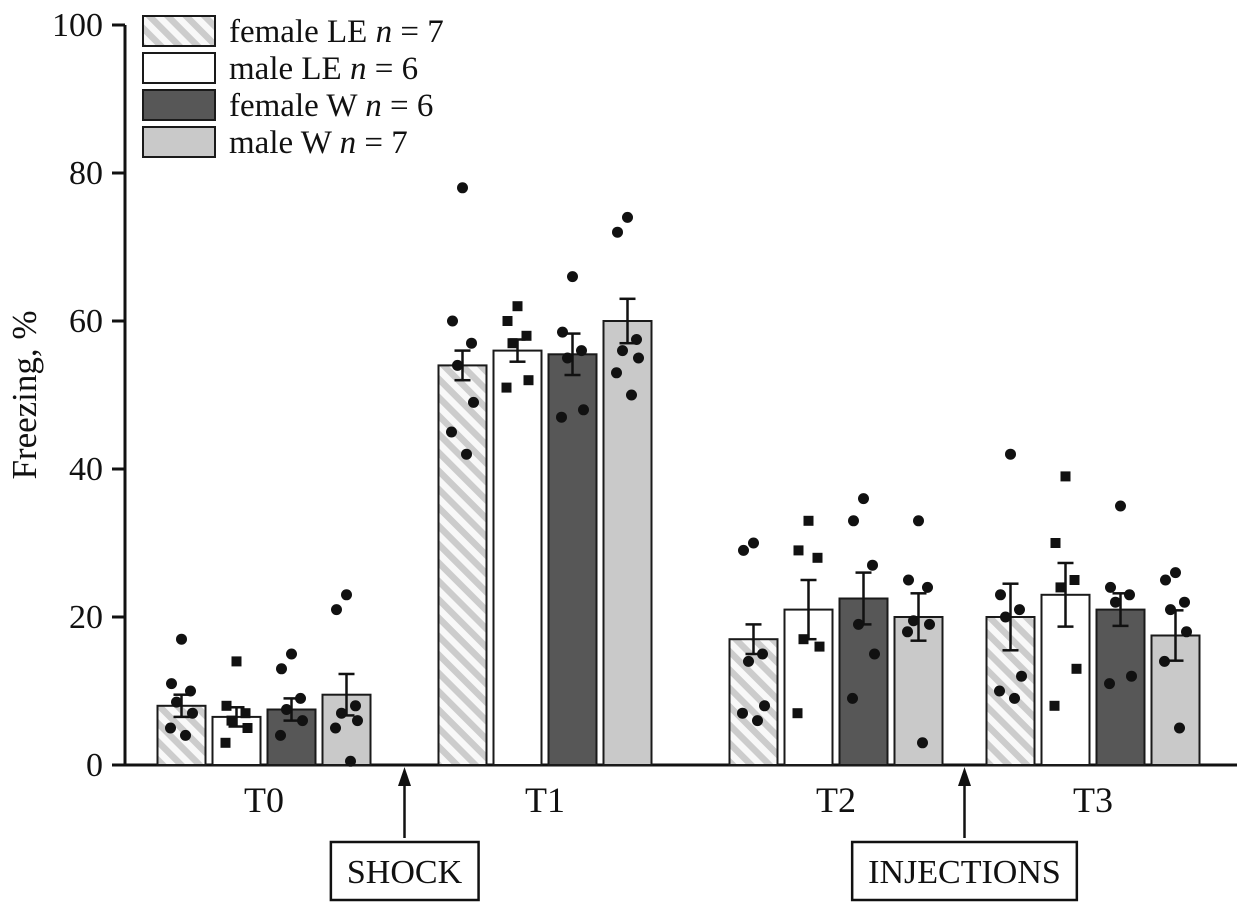 The width and height of the screenshot is (1244, 911). I want to click on legend-label: male LE n = 6, so click(323, 69).